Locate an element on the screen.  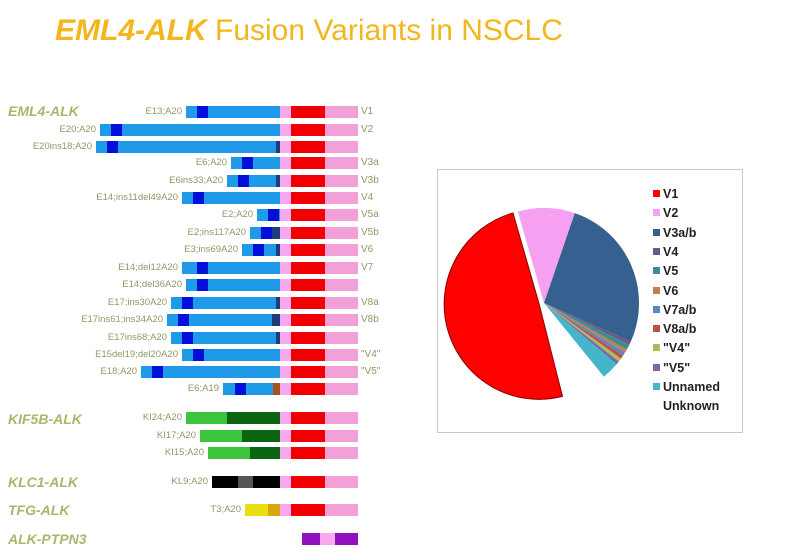
breakpoint-label: E14;del12A20 is located at coordinates (148, 267).